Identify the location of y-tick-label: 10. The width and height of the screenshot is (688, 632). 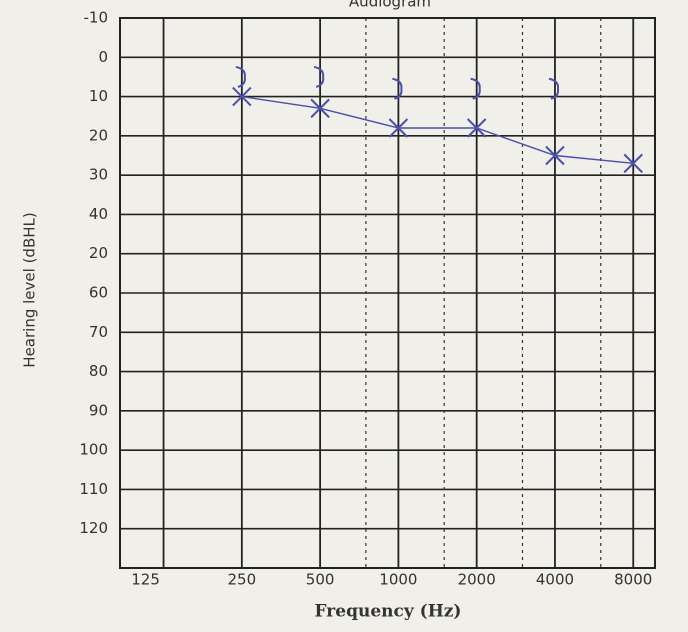
(98, 96).